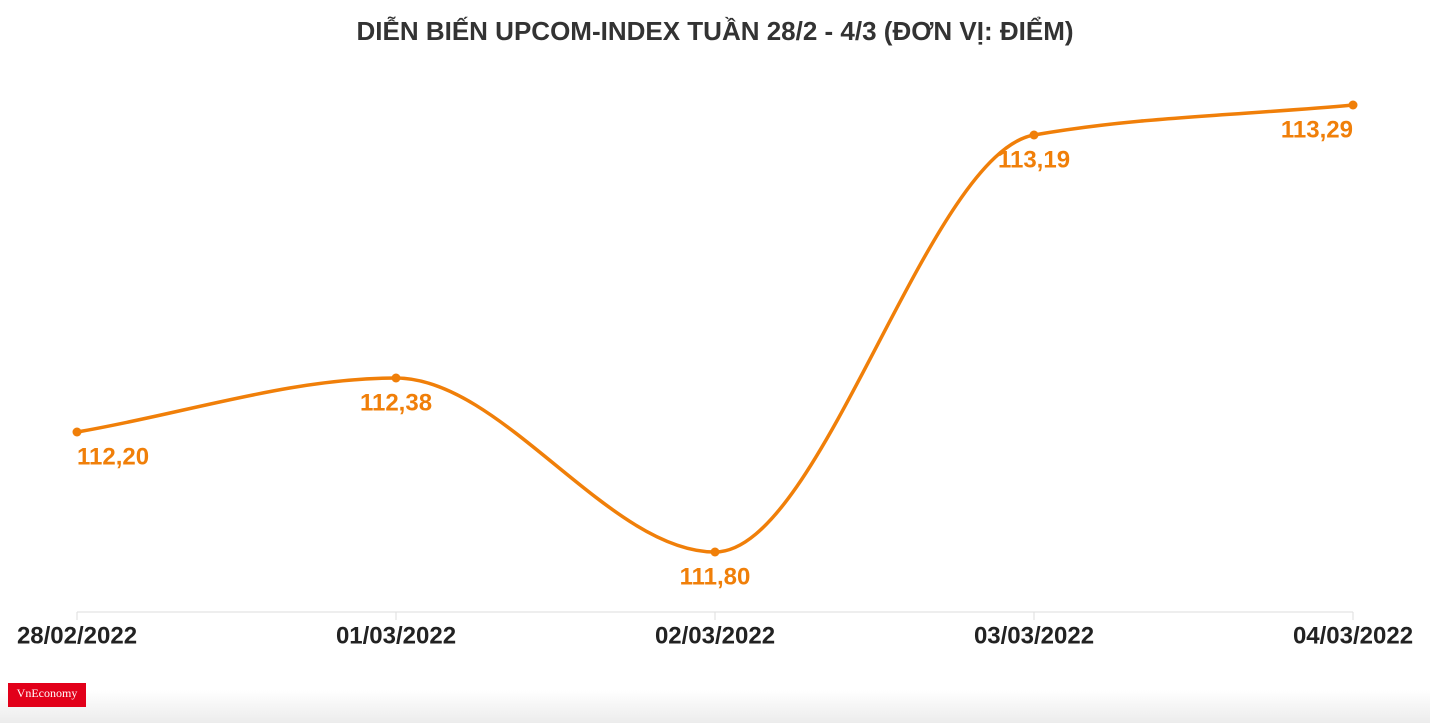  I want to click on value-label: 112,20, so click(113, 456).